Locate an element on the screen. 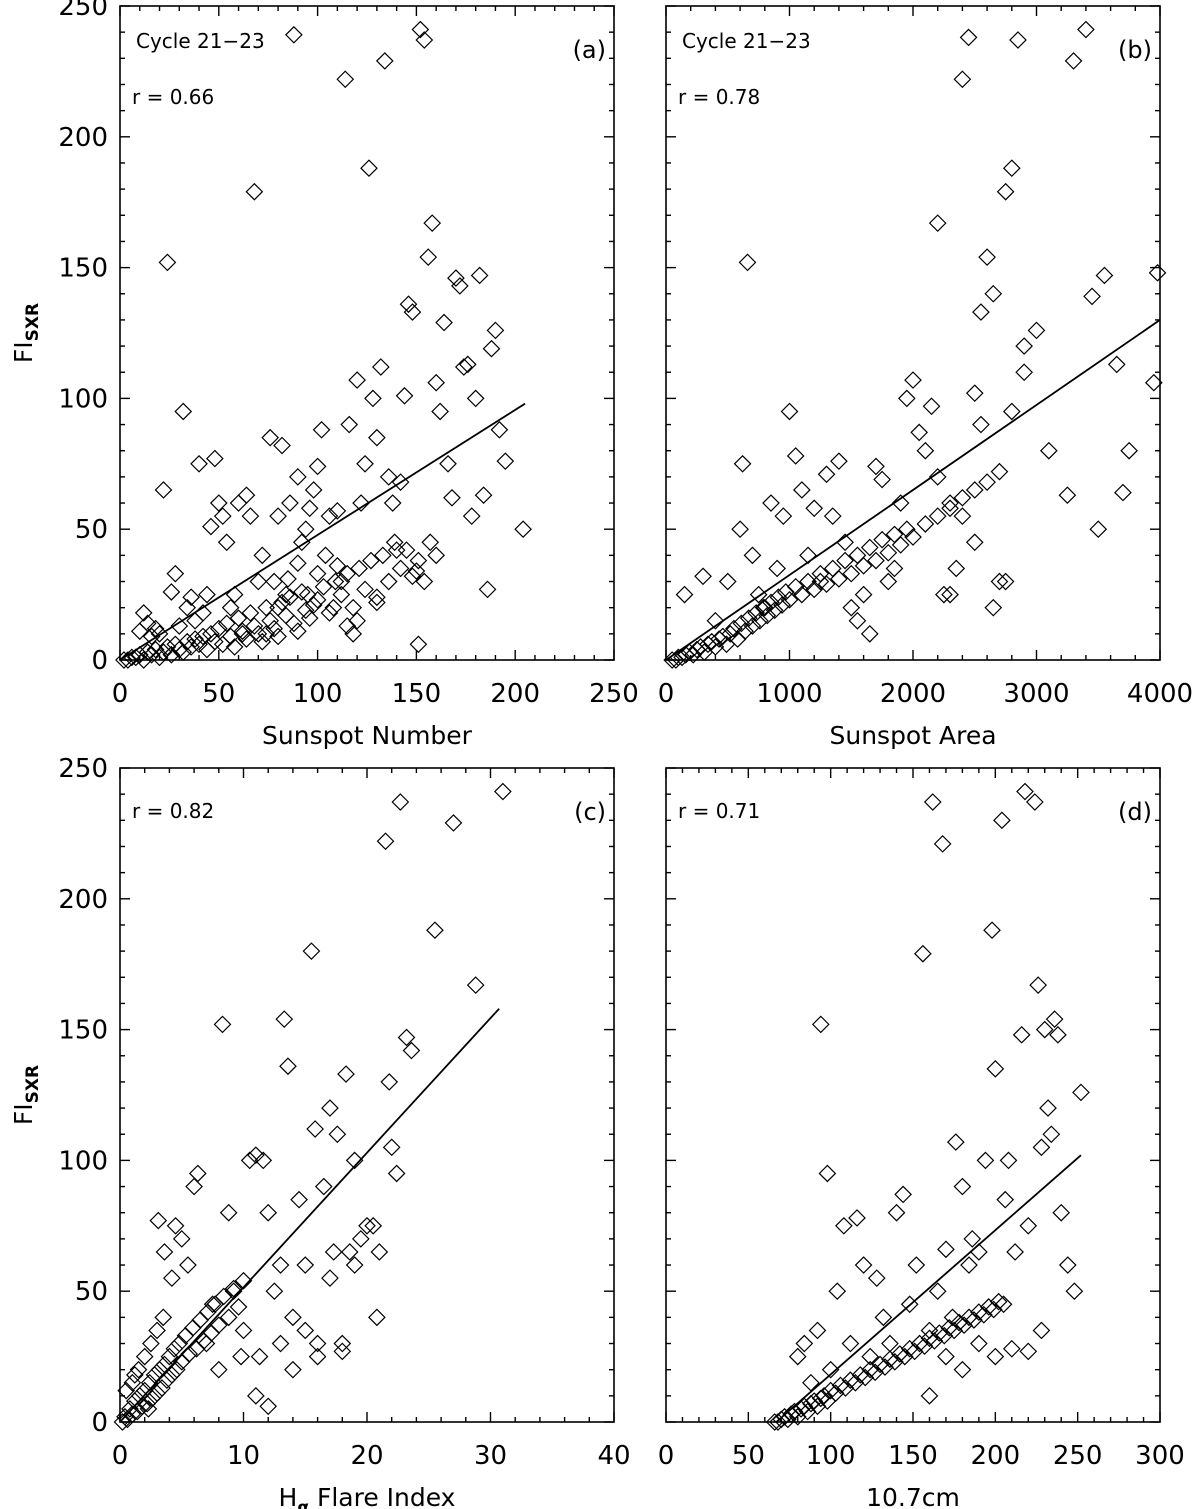  annotation-a: r = 0.66 is located at coordinates (173, 97).